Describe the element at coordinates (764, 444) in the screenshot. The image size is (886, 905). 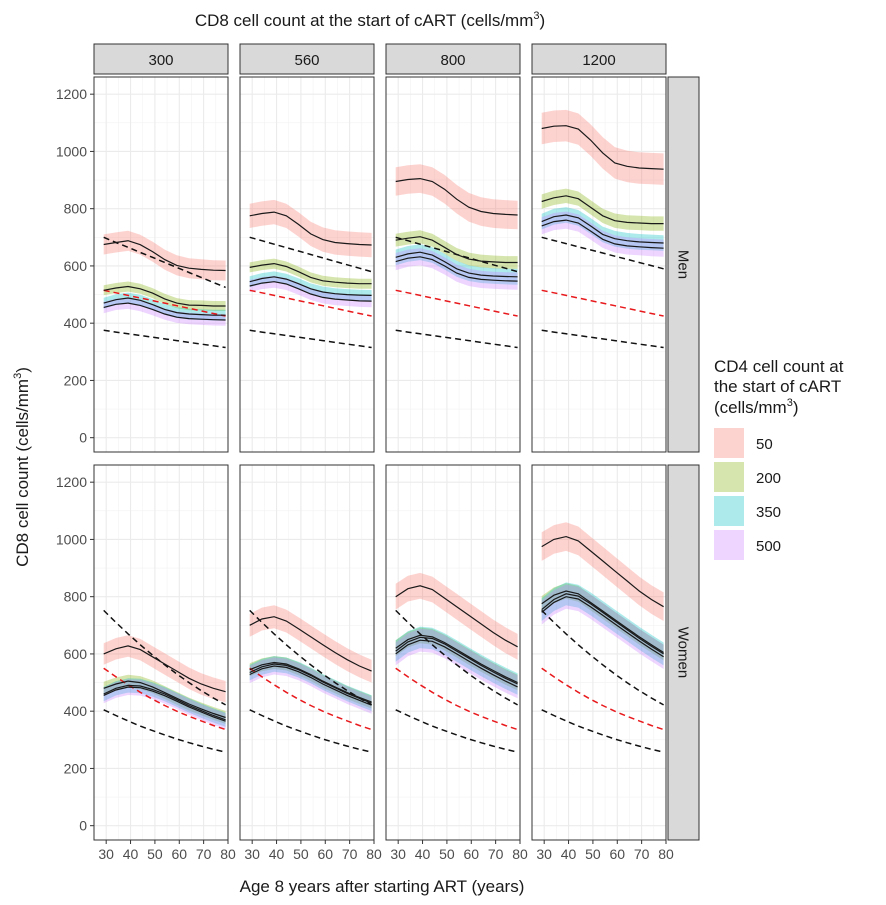
I see `legend-label: 50` at that location.